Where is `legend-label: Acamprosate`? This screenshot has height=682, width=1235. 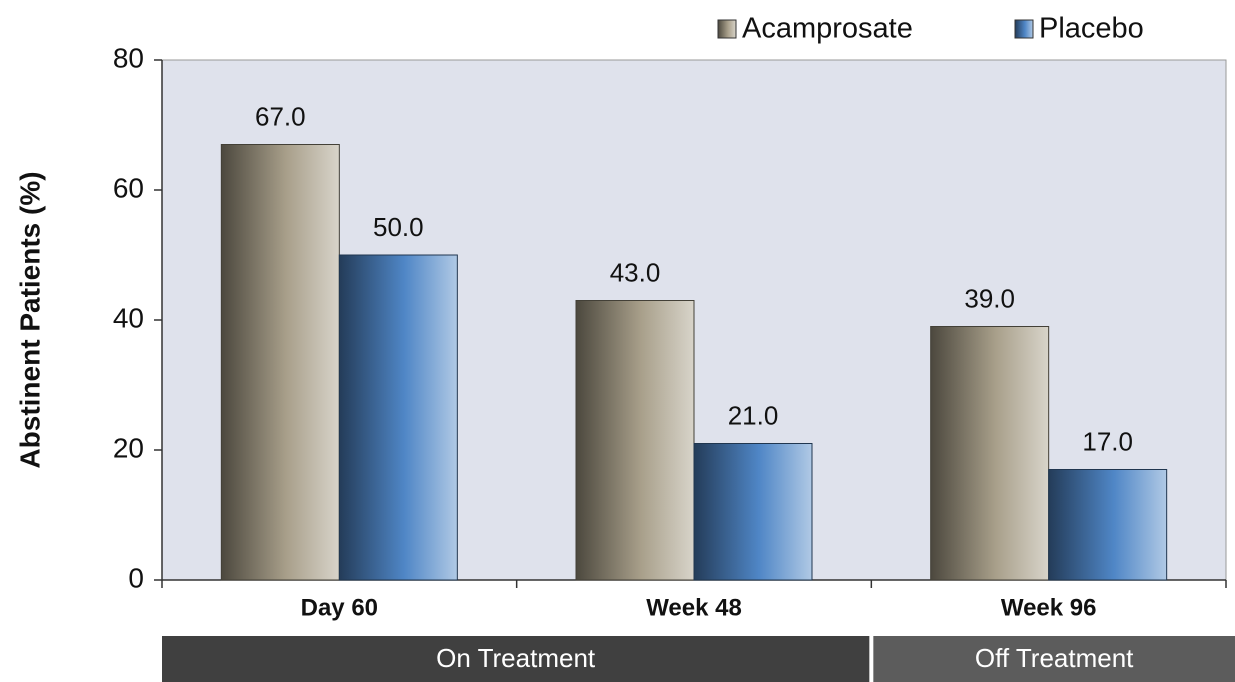 legend-label: Acamprosate is located at coordinates (827, 29).